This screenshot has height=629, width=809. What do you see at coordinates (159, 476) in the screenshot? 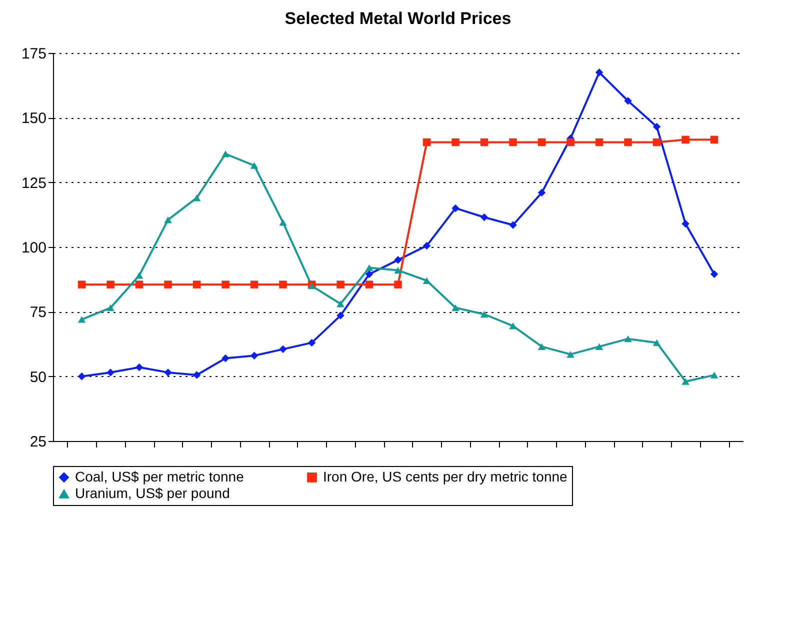
I see `legend-label: Coal, US$ per metric tonne` at bounding box center [159, 476].